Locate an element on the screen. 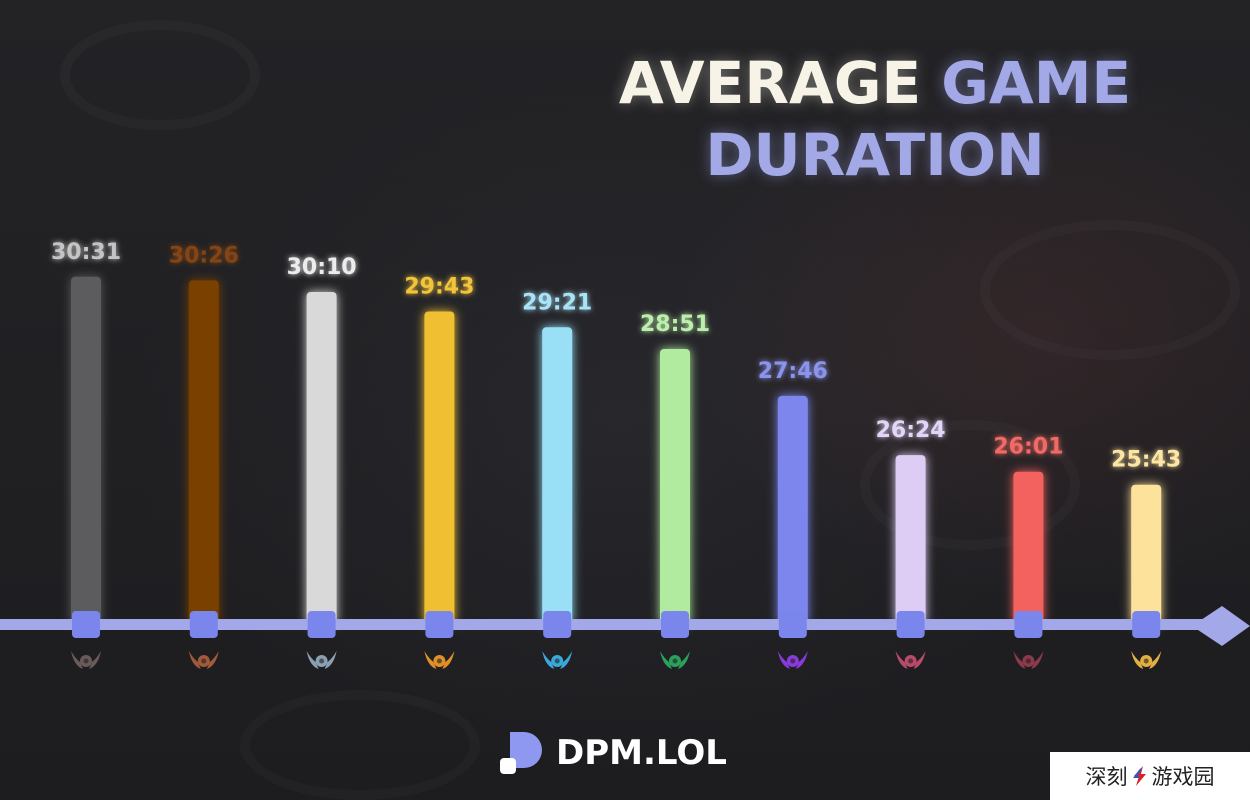 The width and height of the screenshot is (1250, 800). rank-icon-grandmaster is located at coordinates (1028, 660).